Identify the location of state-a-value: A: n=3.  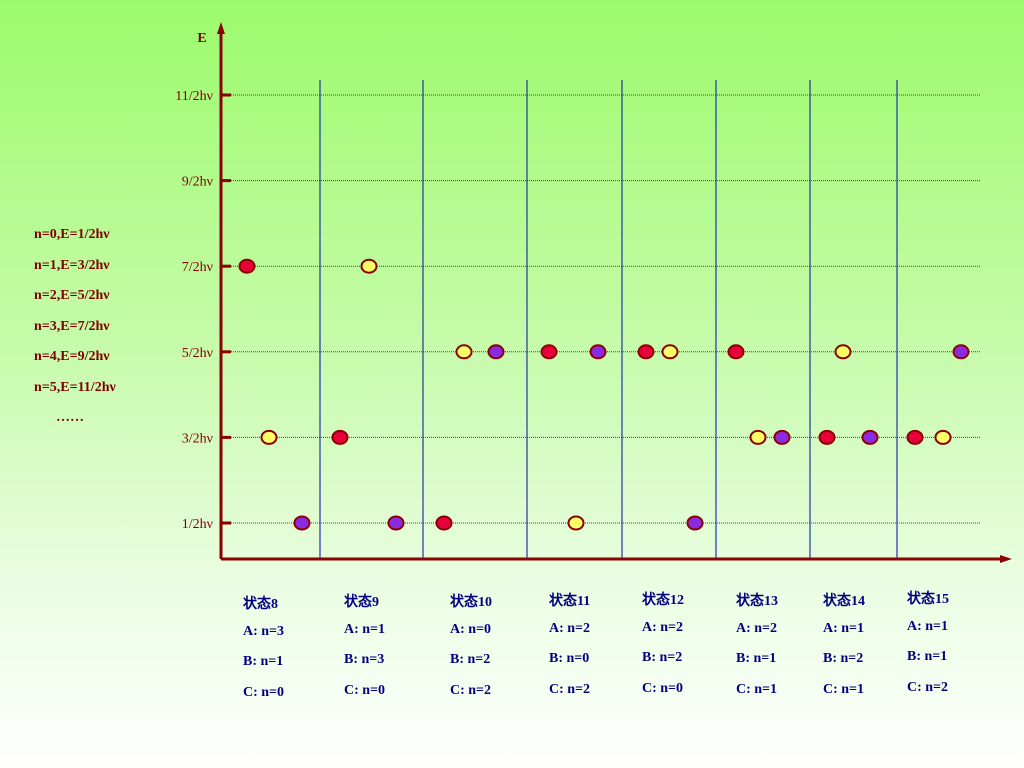
(264, 631).